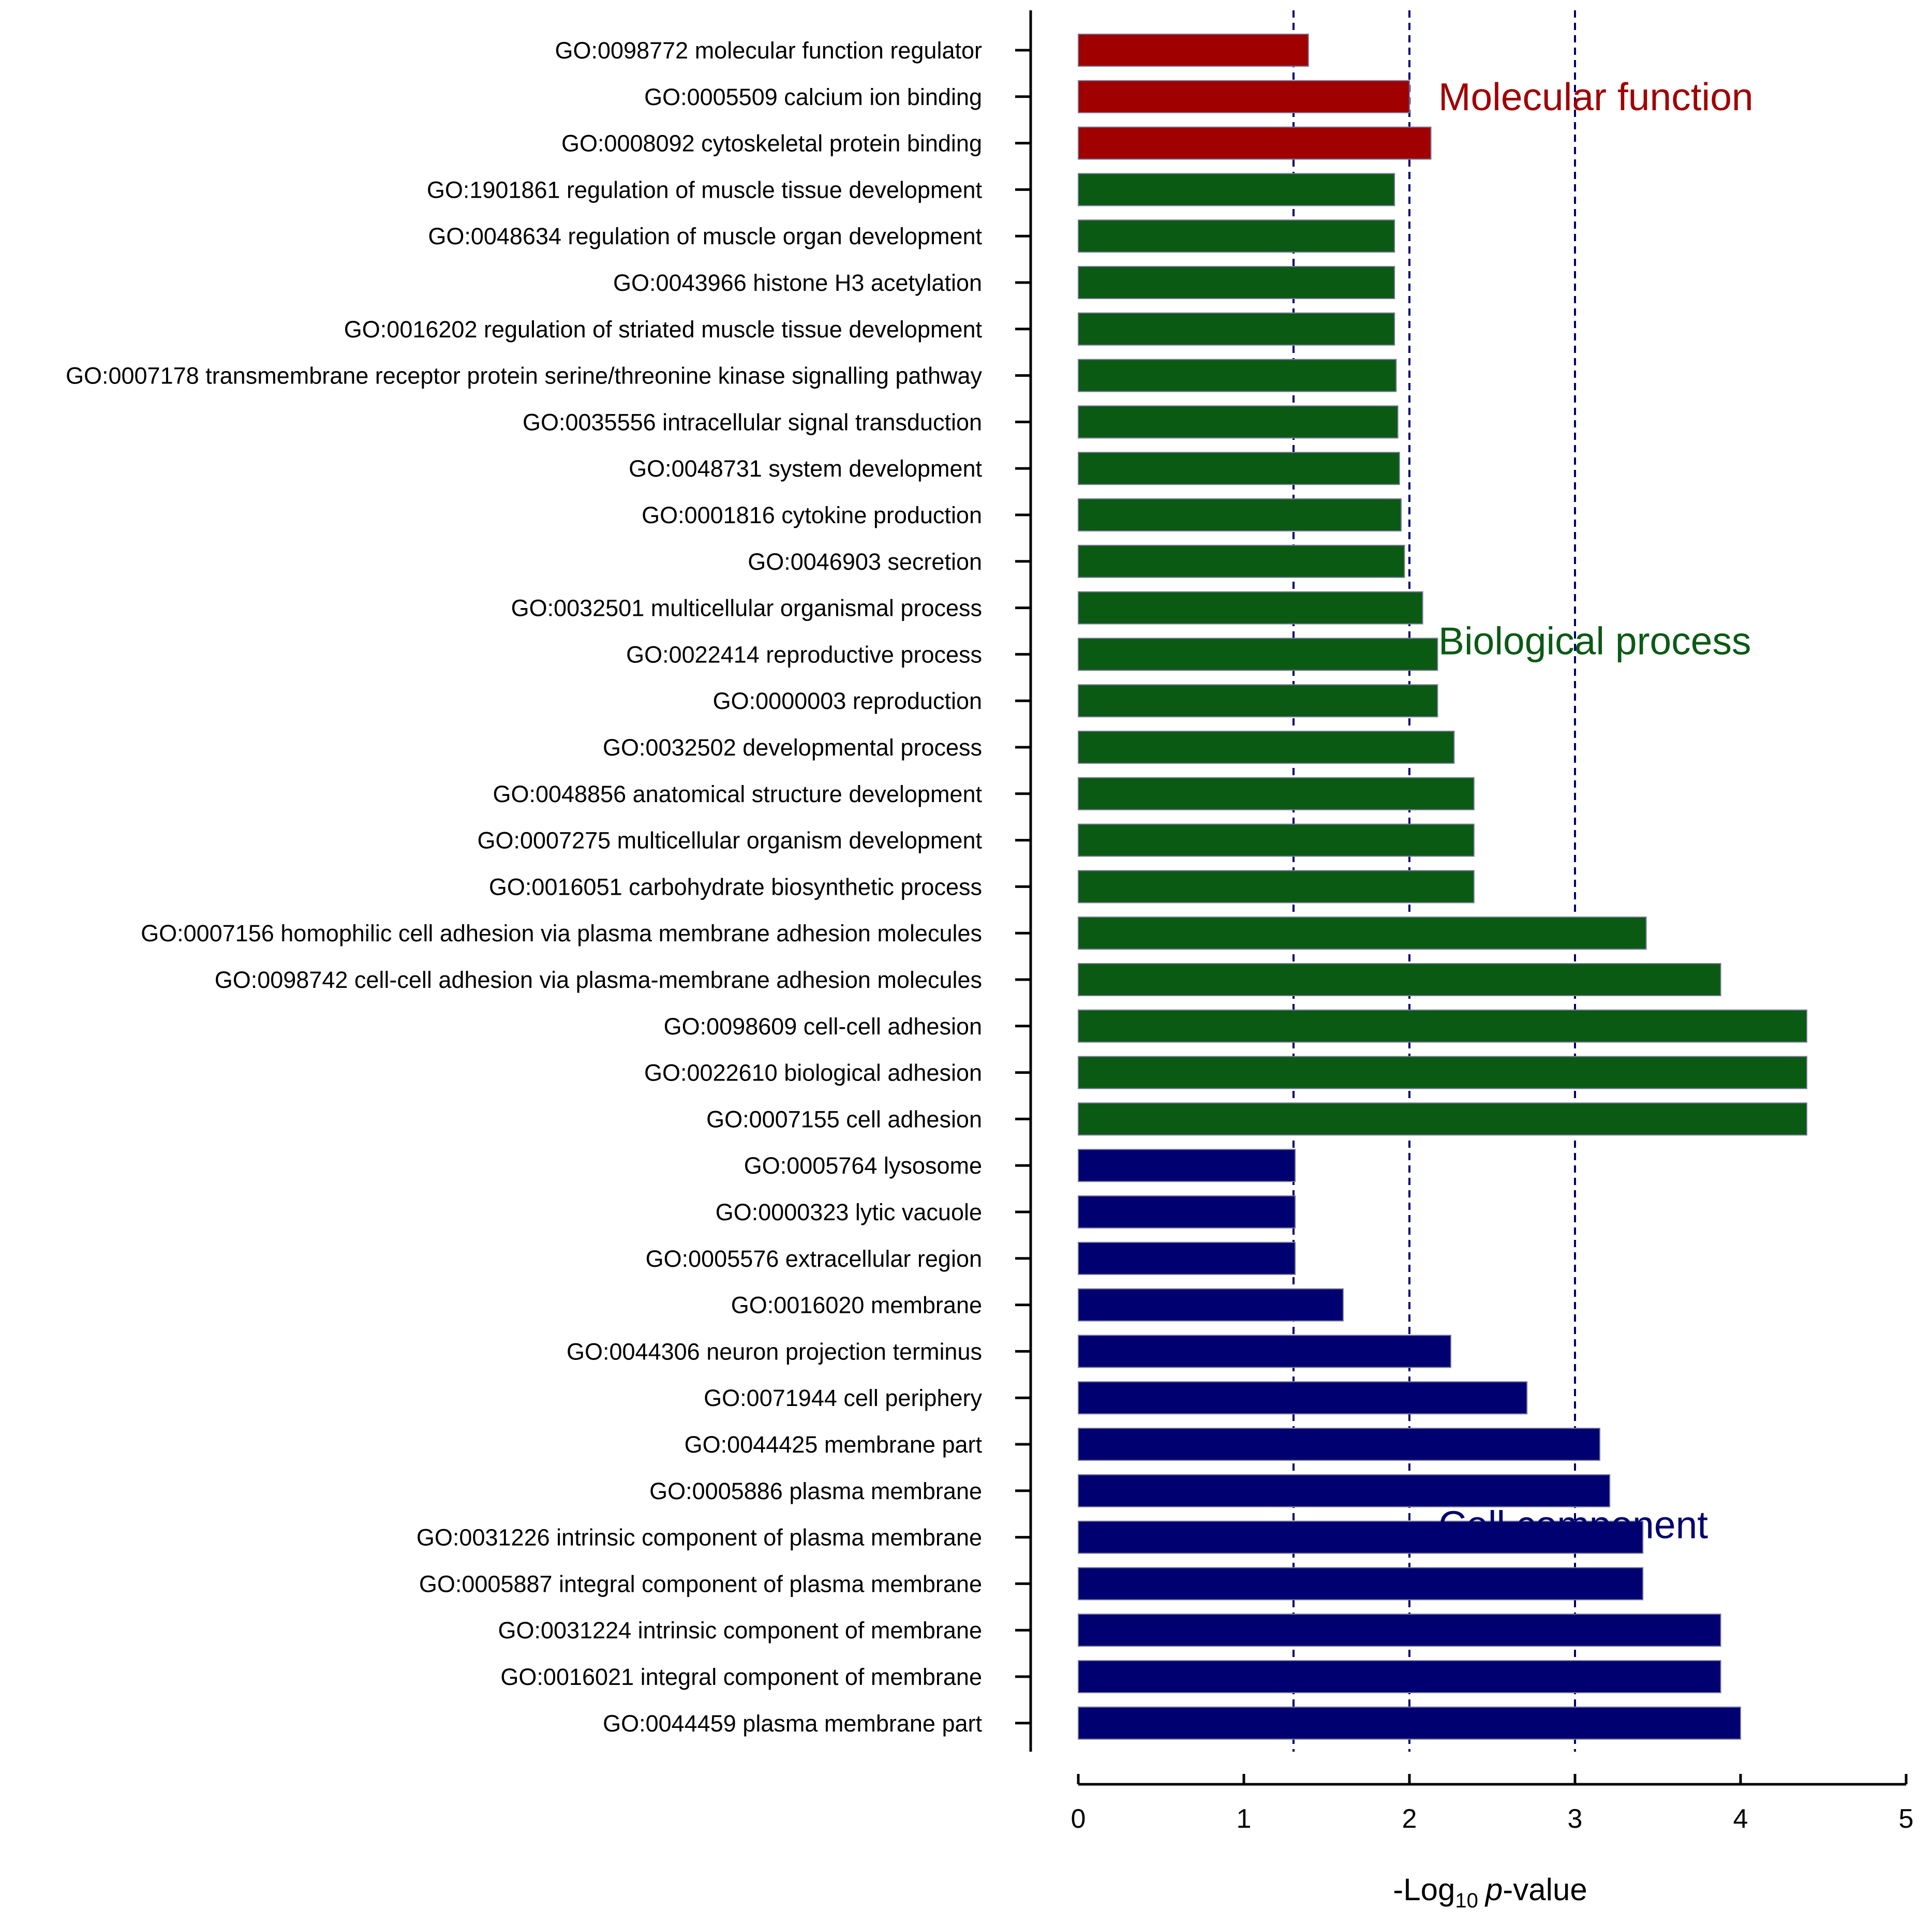 The height and width of the screenshot is (1924, 1932). I want to click on category-label: GO:0016020 membrane, so click(856, 1305).